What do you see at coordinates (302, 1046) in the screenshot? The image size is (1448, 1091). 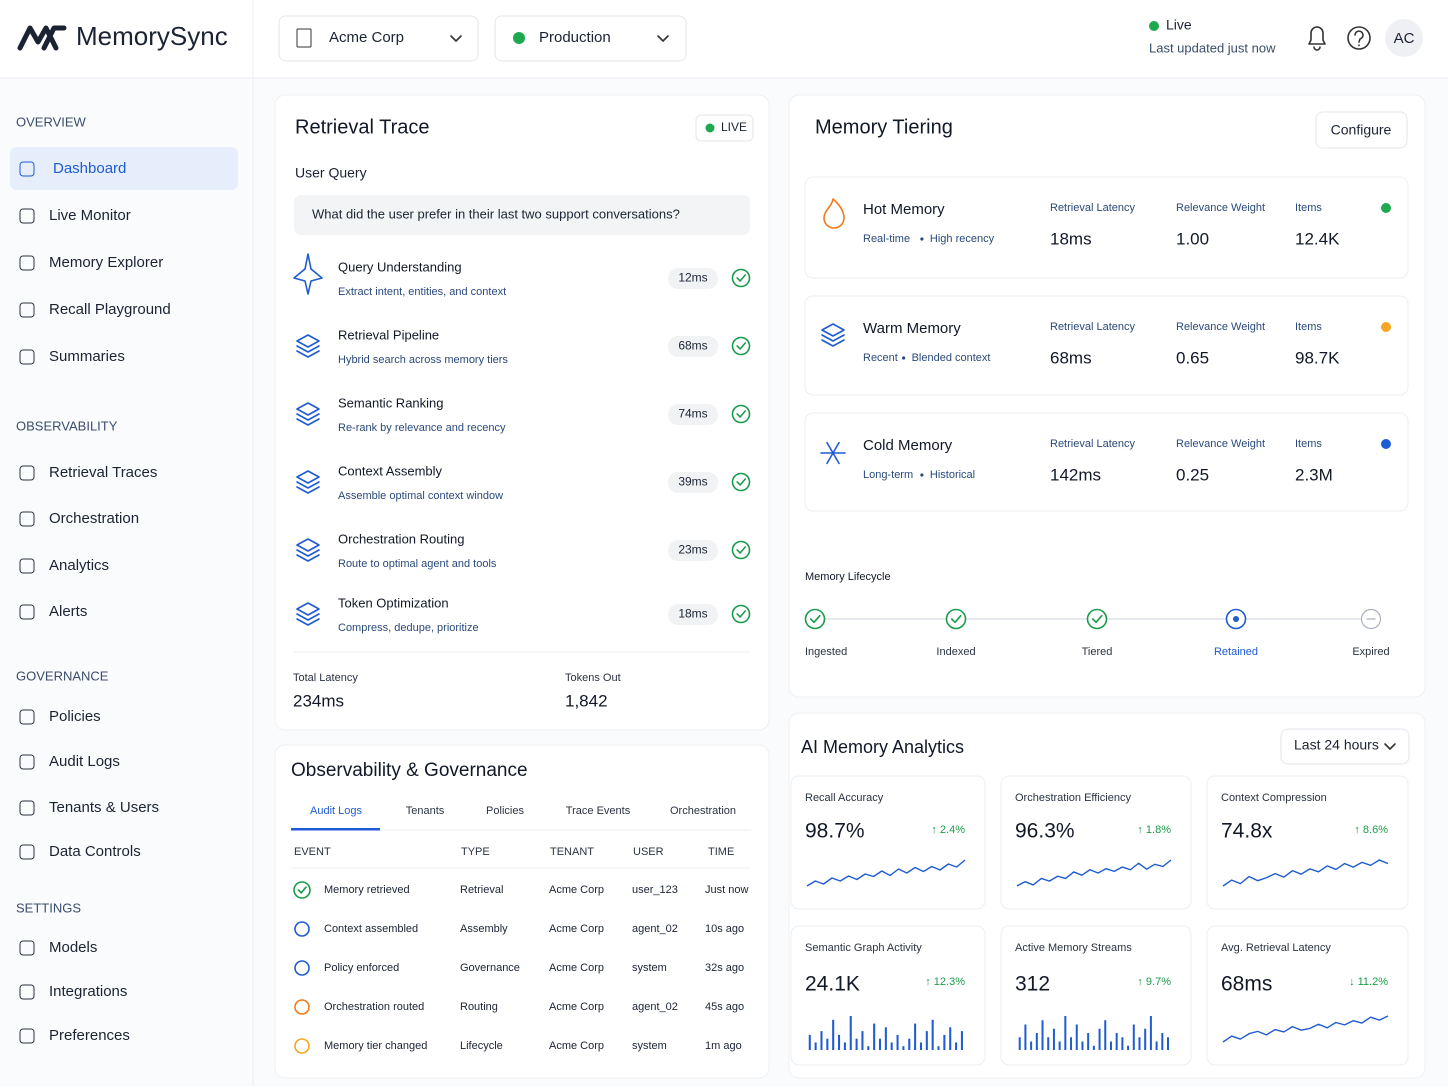 I see `row-icon` at bounding box center [302, 1046].